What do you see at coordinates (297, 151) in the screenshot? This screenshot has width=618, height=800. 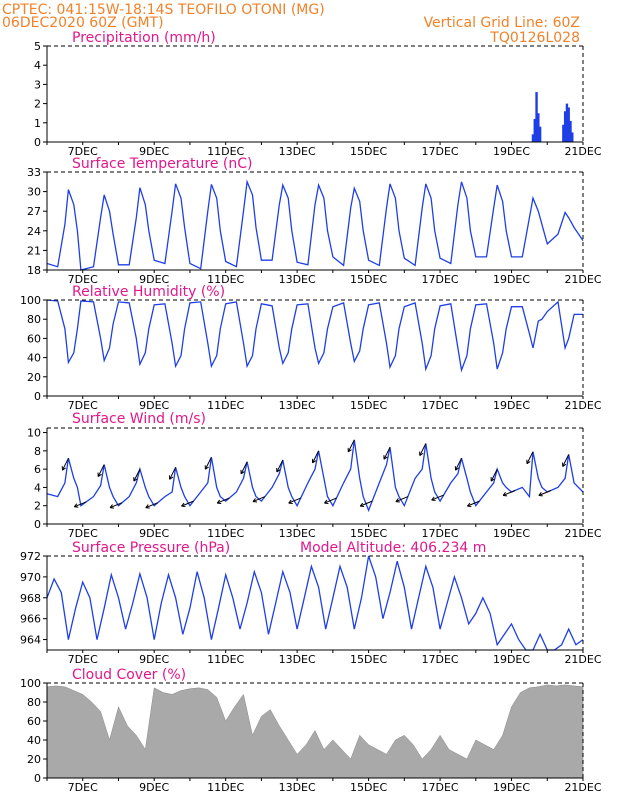 I see `precipitation-x-tick-label: 13DEC` at bounding box center [297, 151].